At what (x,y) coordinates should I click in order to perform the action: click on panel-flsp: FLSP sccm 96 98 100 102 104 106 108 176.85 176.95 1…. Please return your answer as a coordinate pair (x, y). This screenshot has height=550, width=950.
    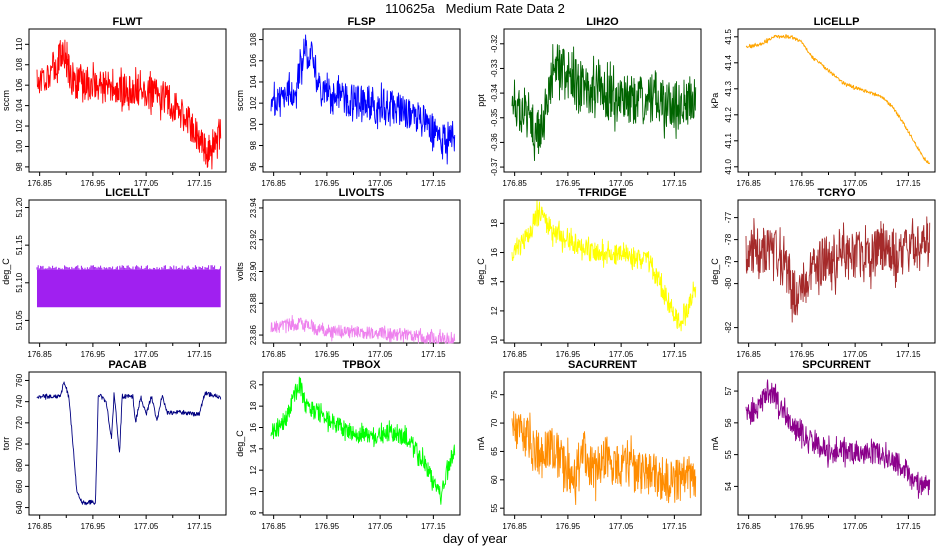
    Looking at the image, I should click on (348, 102).